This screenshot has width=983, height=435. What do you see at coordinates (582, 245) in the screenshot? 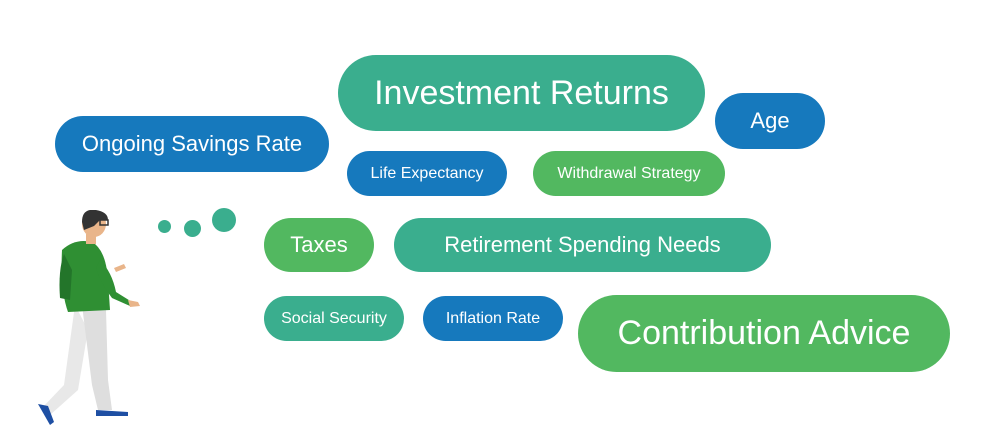
I see `bubble-retirement-spending-needs: Retirement Spending Needs` at bounding box center [582, 245].